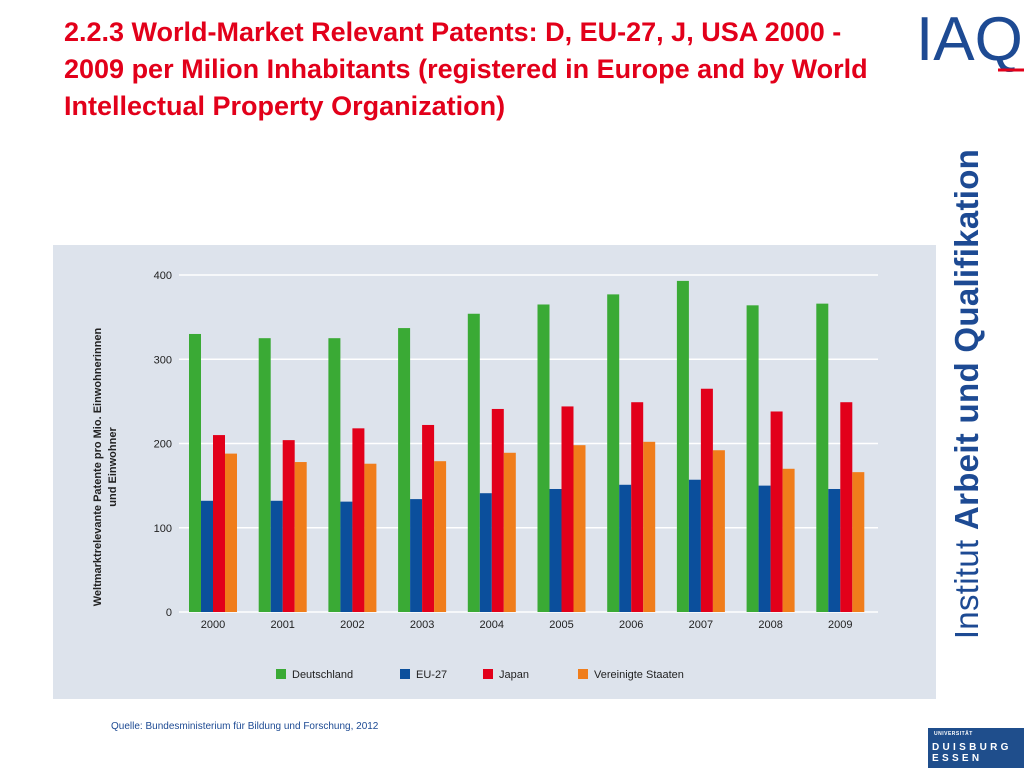 This screenshot has height=768, width=1024. I want to click on x-tick-label: 2002, so click(352, 625).